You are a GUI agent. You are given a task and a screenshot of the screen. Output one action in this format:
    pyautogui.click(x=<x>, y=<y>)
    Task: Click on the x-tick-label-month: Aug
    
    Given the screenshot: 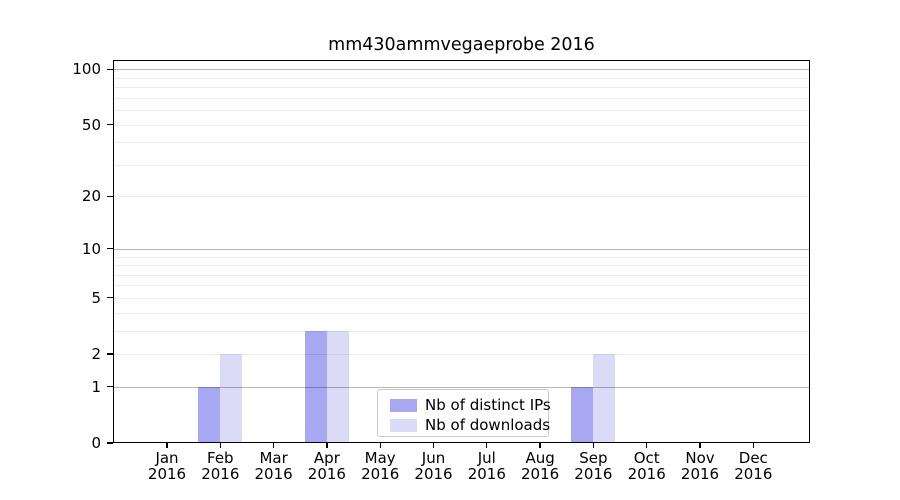 What is the action you would take?
    pyautogui.click(x=540, y=458)
    